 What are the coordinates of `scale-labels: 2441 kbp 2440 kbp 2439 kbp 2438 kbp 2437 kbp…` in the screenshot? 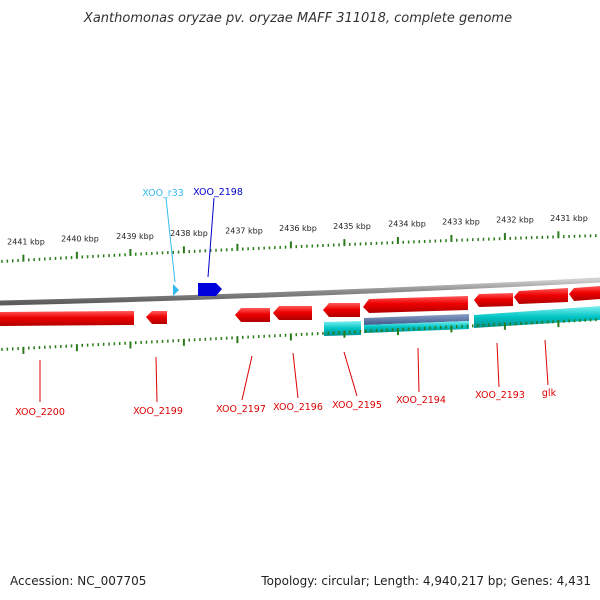 It's located at (297, 230).